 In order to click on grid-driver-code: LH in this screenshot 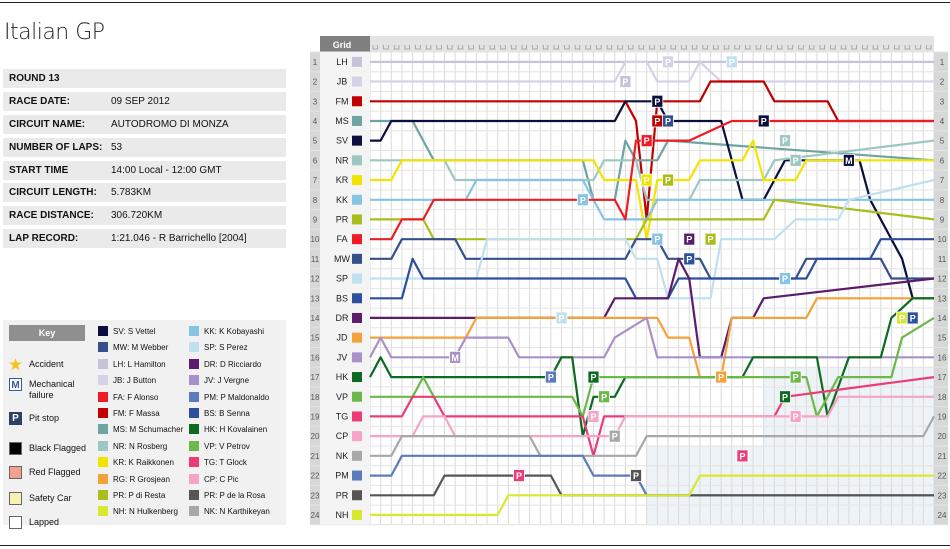, I will do `click(342, 62)`.